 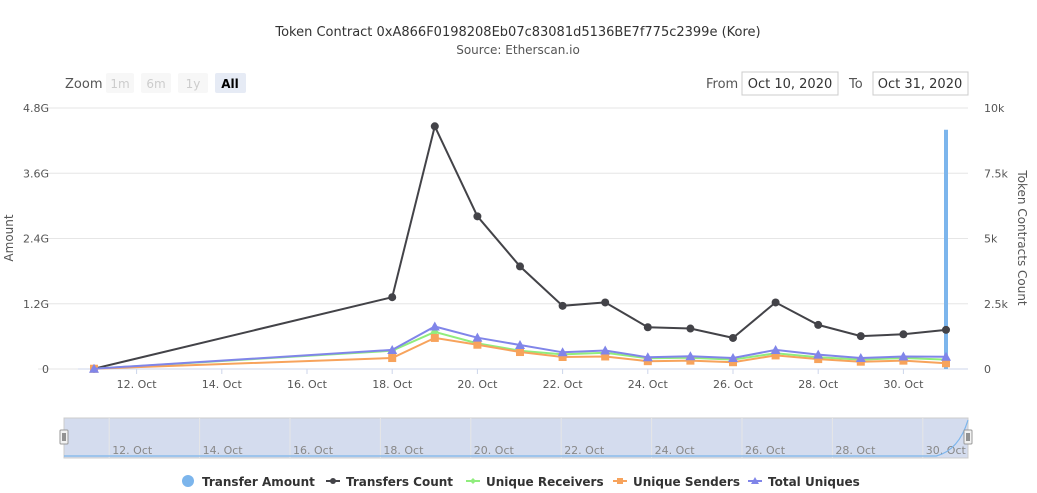 I want to click on zoom-button-1y-label: 1y, so click(x=193, y=84).